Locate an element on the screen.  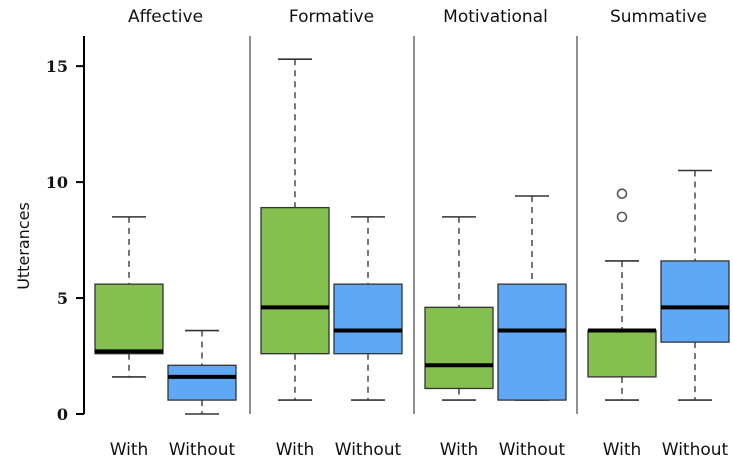
box-summative-without is located at coordinates (695, 301).